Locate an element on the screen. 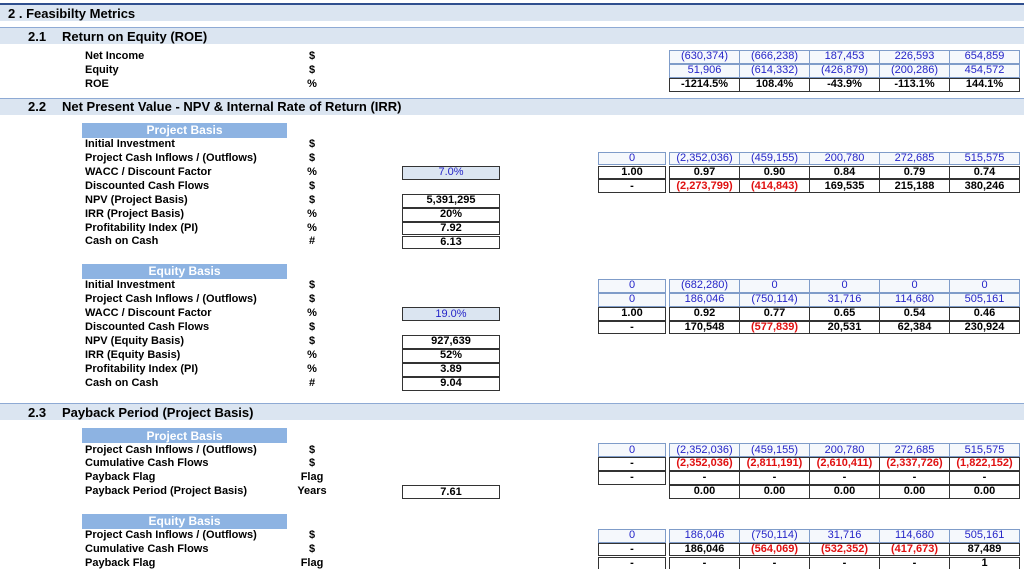 Image resolution: width=1024 pixels, height=569 pixels. data-cell: 51,906 is located at coordinates (704, 70).